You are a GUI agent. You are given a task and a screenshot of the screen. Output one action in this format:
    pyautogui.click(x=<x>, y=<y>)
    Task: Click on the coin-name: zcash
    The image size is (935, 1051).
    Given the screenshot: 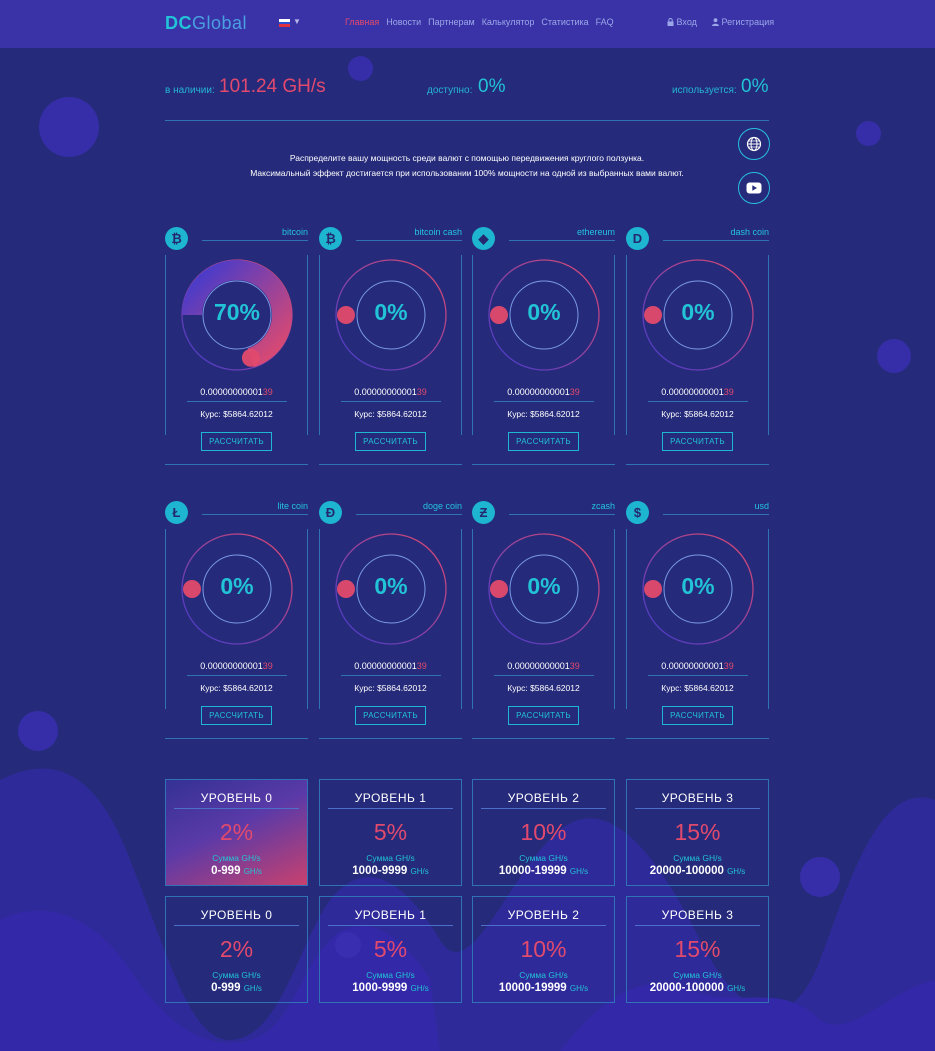 What is the action you would take?
    pyautogui.click(x=603, y=506)
    